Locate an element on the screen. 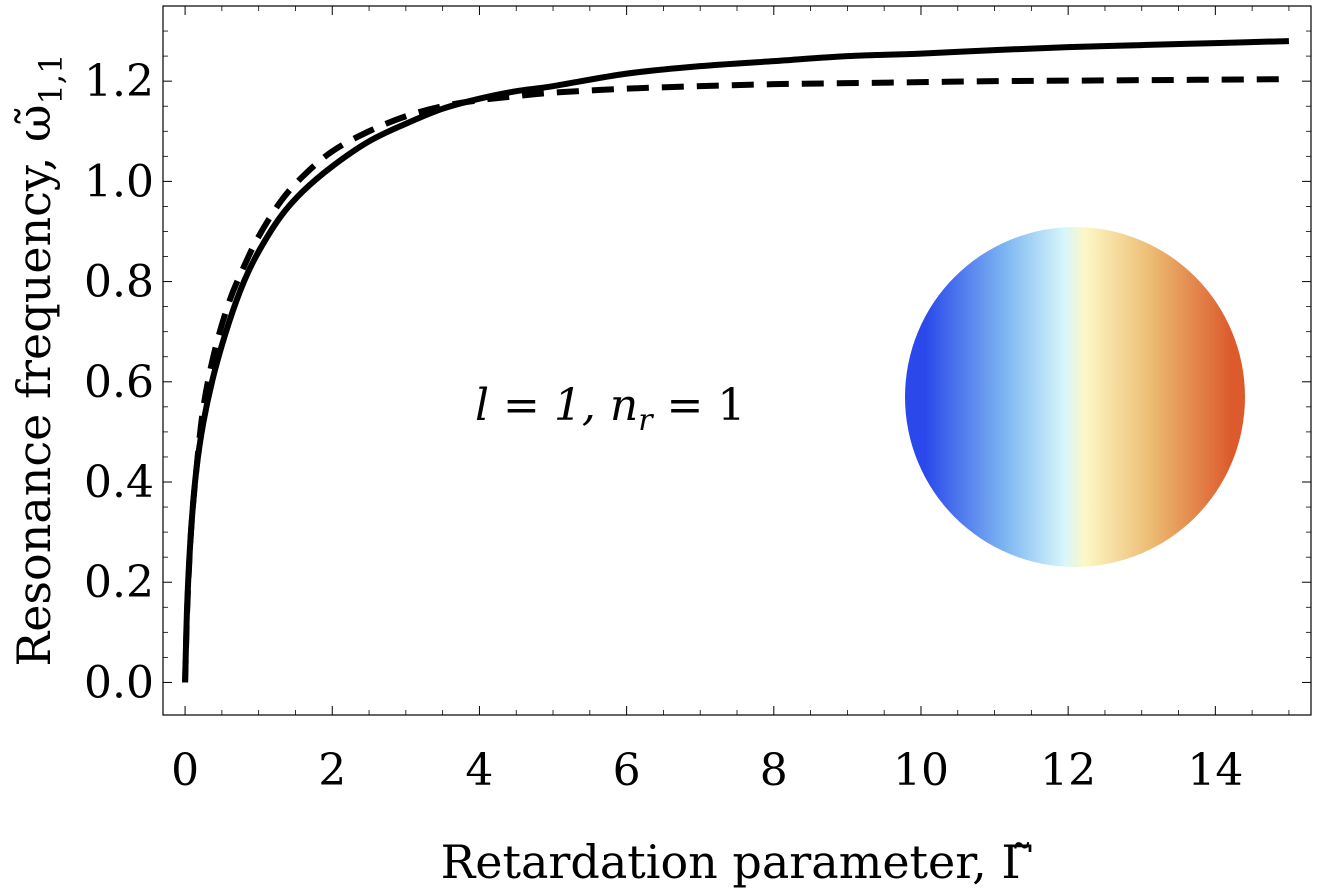 The image size is (1337, 895). y-tick-label: 0.4 is located at coordinates (119, 482).